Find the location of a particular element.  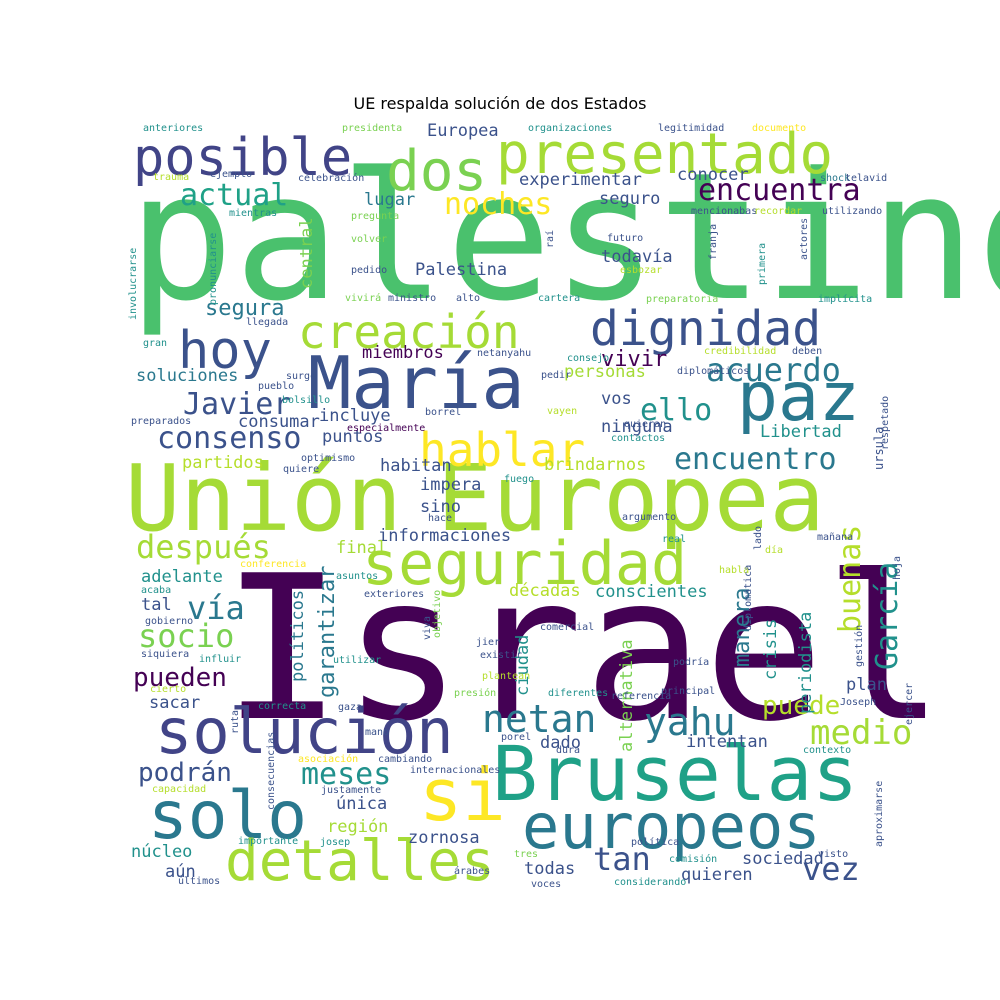

word-8: presentado is located at coordinates (664, 154).